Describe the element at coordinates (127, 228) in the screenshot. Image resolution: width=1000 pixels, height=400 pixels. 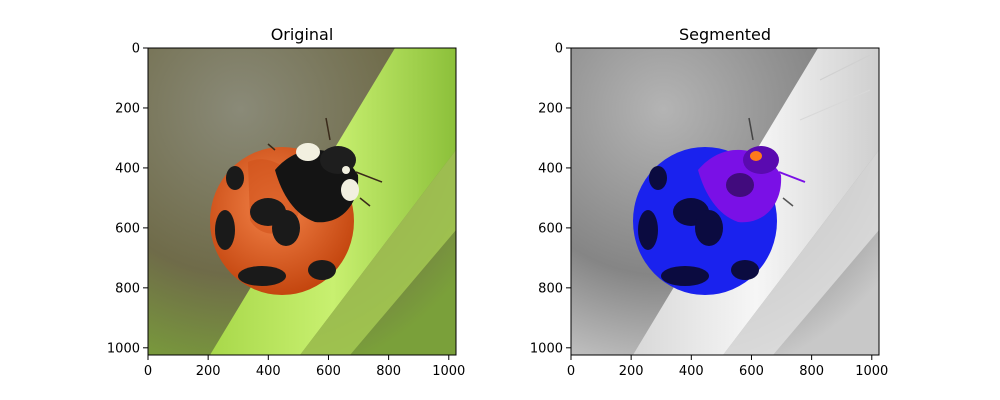
I see `y-tick-label-original: 600` at that location.